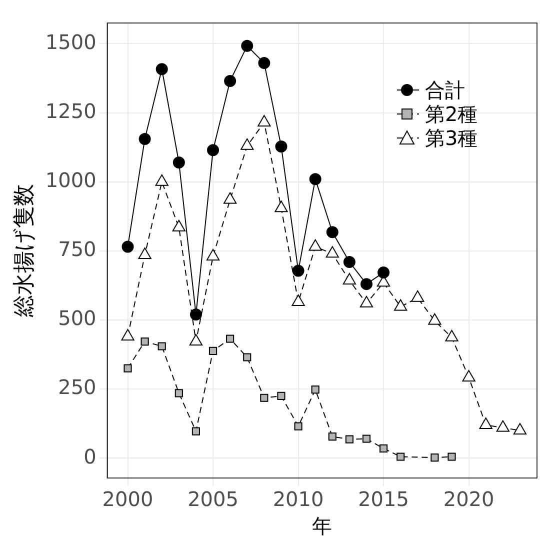 This screenshot has width=553, height=548. What do you see at coordinates (70, 42) in the screenshot?
I see `y-tick-label: 1500` at bounding box center [70, 42].